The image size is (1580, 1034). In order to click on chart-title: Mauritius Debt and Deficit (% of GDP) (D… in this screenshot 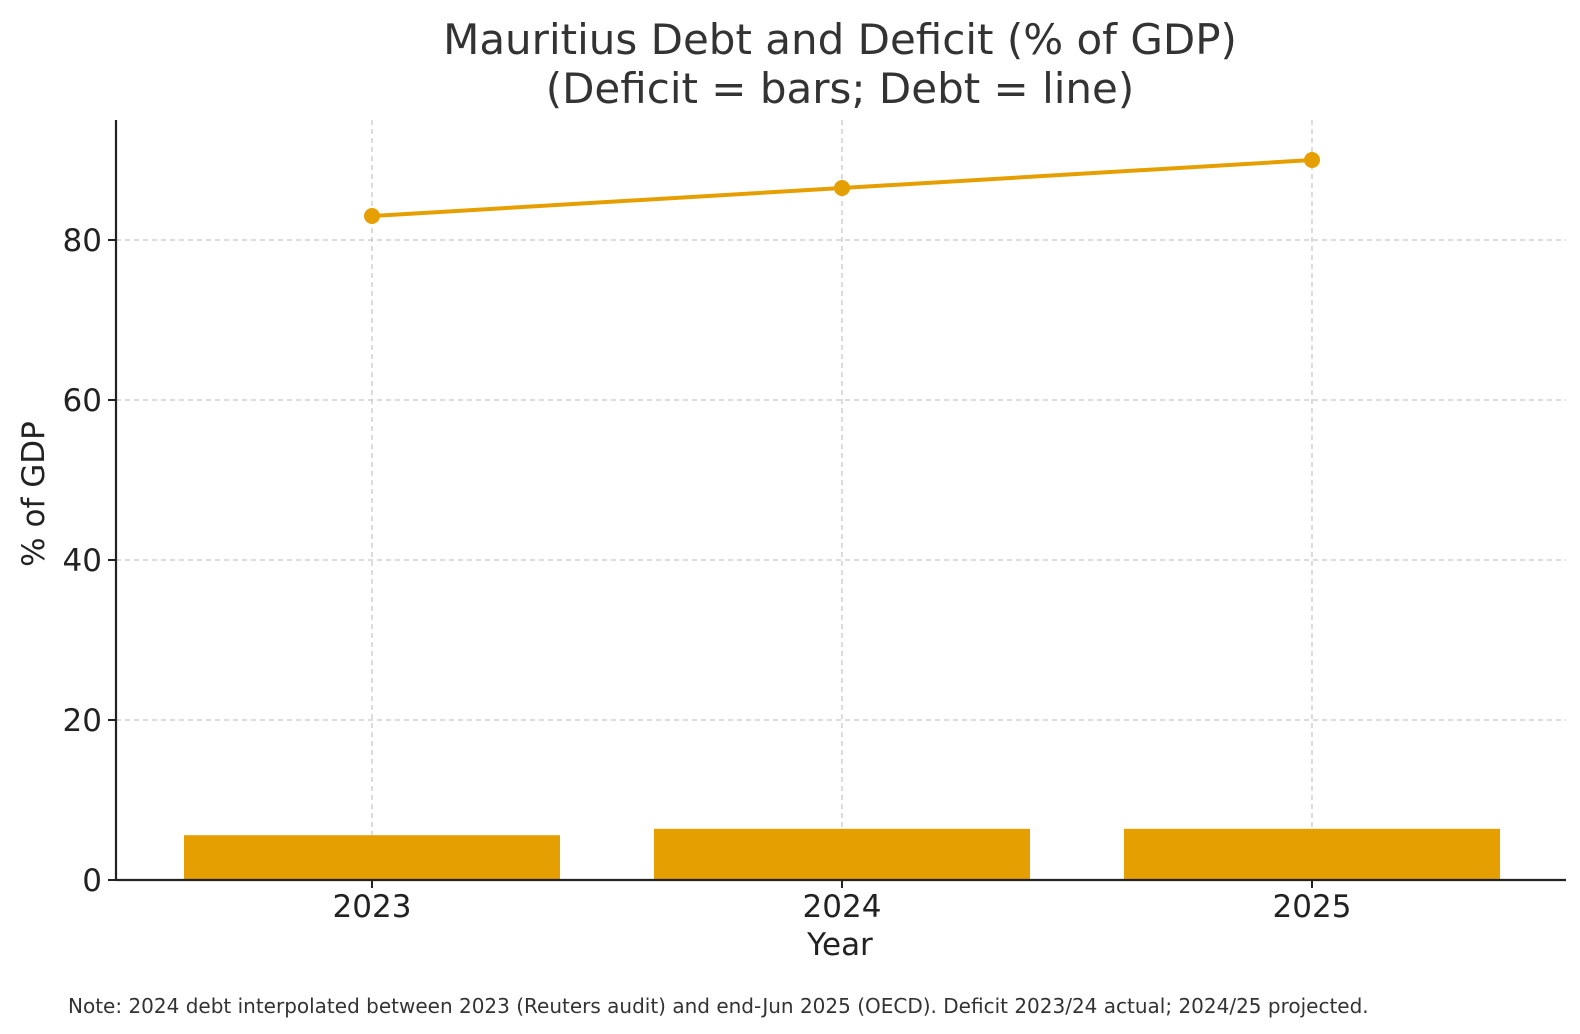, I will do `click(840, 64)`.